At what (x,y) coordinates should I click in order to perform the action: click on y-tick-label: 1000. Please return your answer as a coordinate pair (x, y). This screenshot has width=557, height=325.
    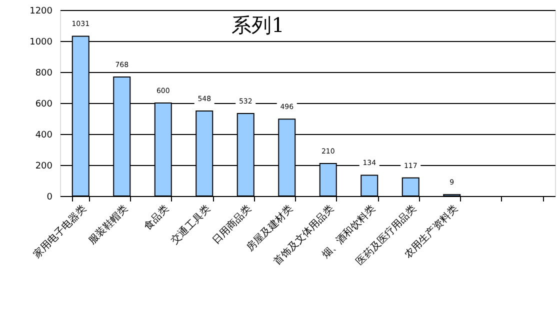
    Looking at the image, I should click on (41, 43).